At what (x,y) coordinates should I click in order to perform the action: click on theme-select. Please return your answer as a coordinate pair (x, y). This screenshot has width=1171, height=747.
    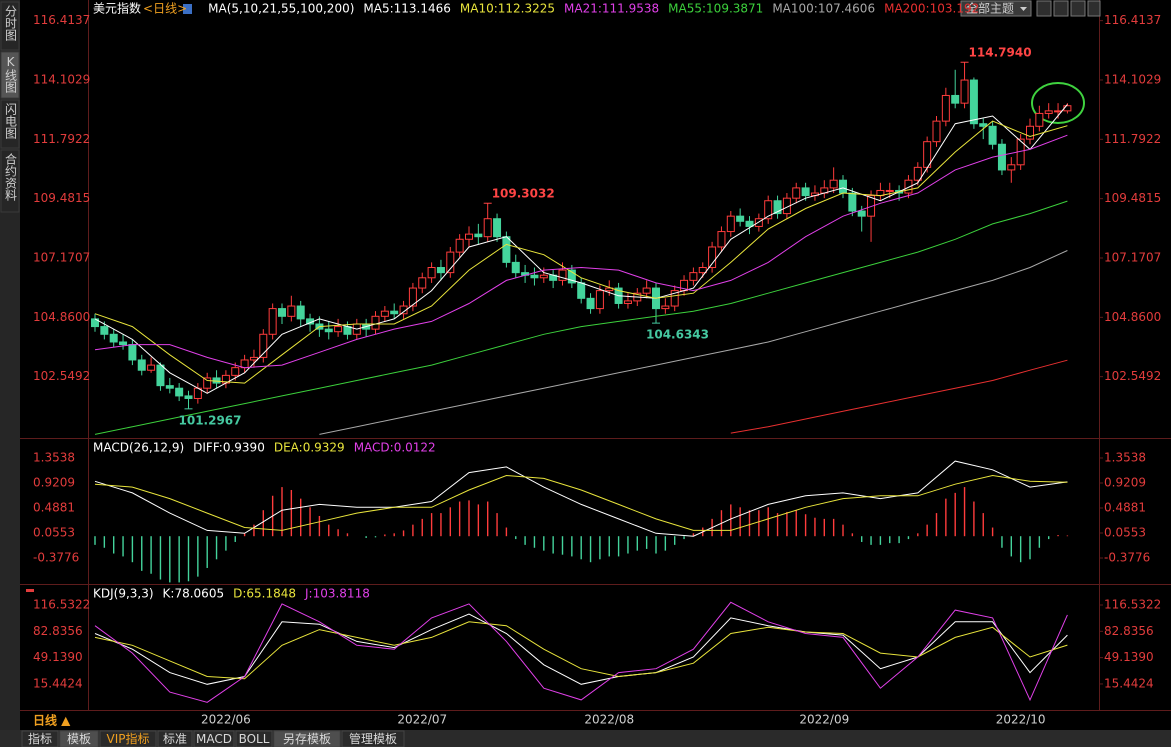
    Looking at the image, I should click on (996, 8).